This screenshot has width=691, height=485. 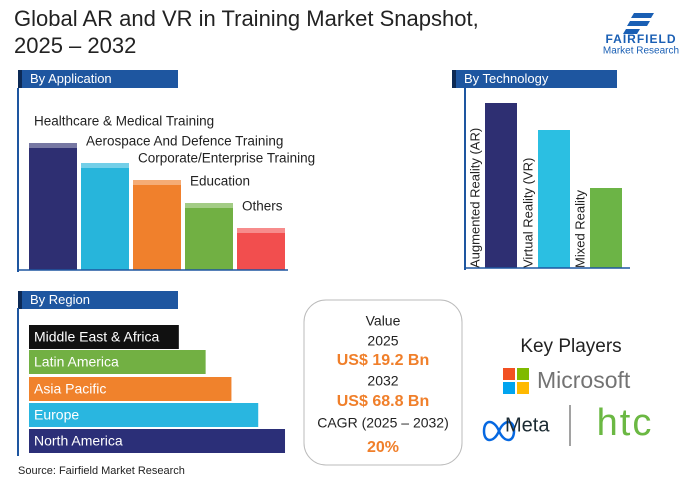 What do you see at coordinates (383, 423) in the screenshot?
I see `cagr-label: CAGR (2025 – 2032)` at bounding box center [383, 423].